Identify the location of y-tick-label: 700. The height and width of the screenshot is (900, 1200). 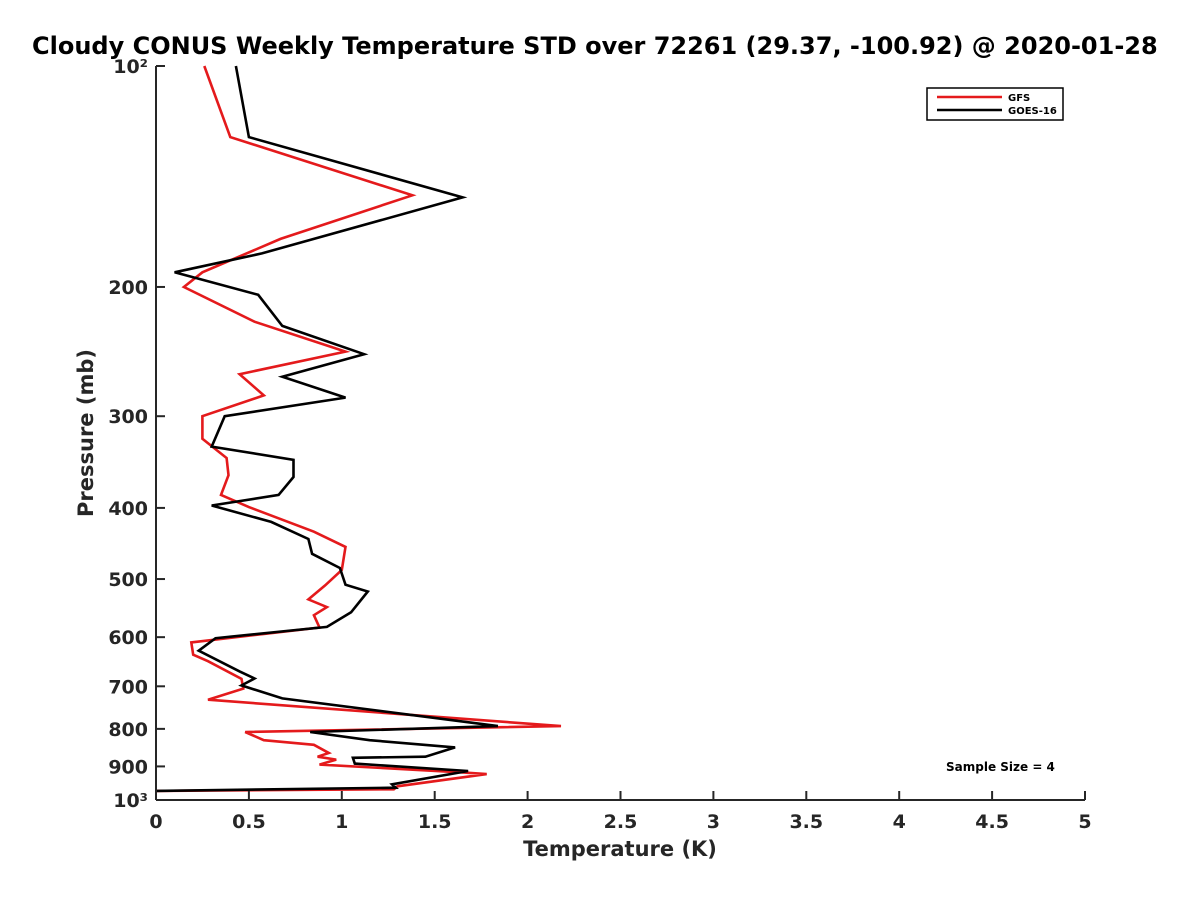
(128, 687).